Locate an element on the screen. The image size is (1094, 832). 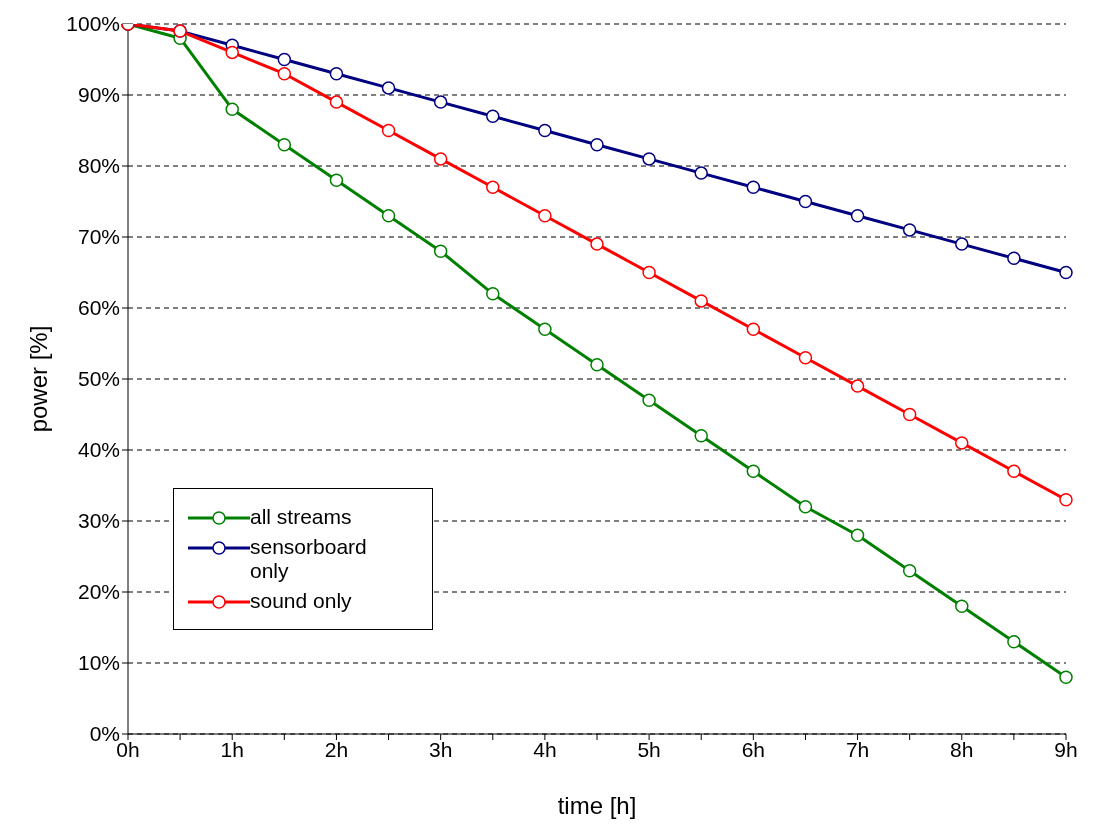
y-axis-title: power [%] is located at coordinates (38, 379).